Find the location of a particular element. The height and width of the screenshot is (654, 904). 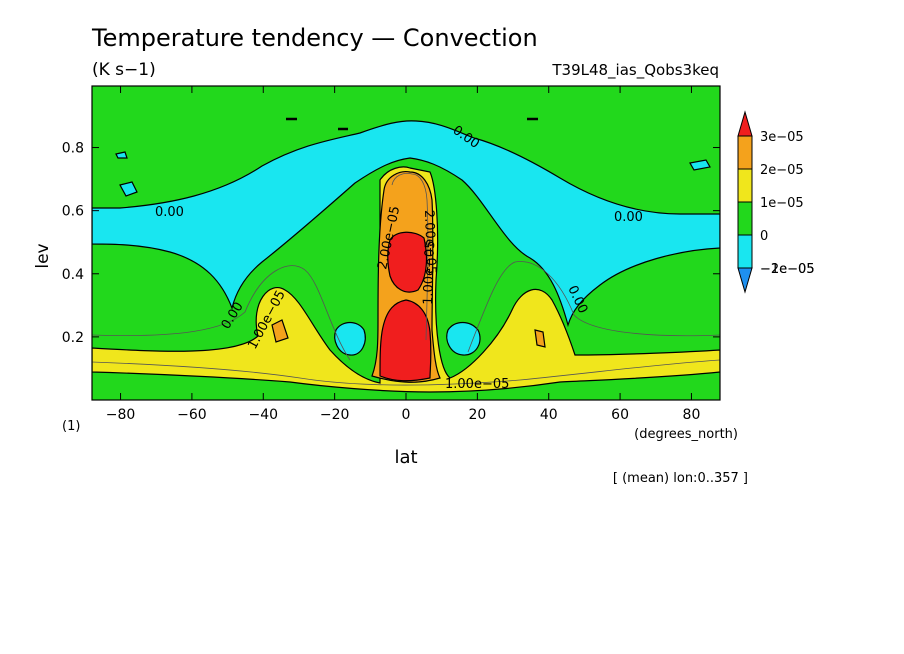

cyan-blob-right is located at coordinates (463, 338).